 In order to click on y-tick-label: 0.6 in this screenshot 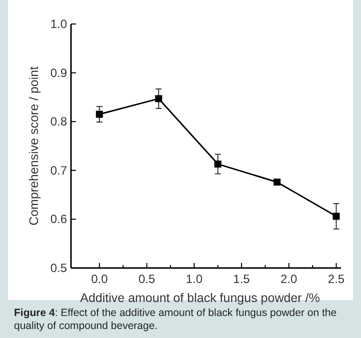, I will do `click(59, 219)`.